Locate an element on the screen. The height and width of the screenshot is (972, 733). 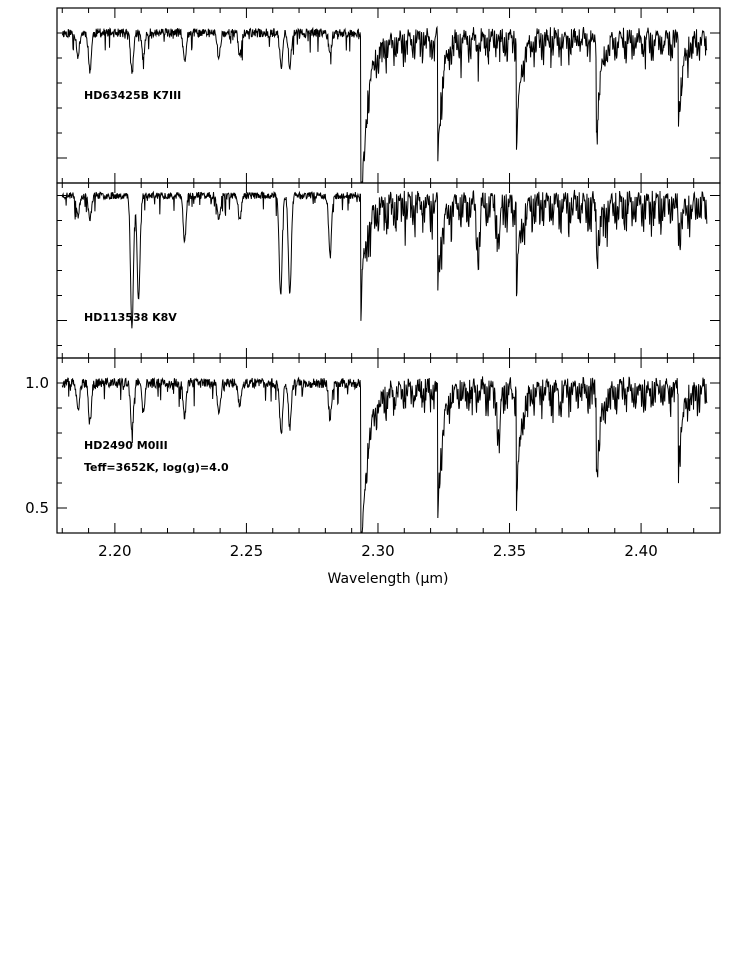
panel-label: HD63425B K7III is located at coordinates (132, 95).